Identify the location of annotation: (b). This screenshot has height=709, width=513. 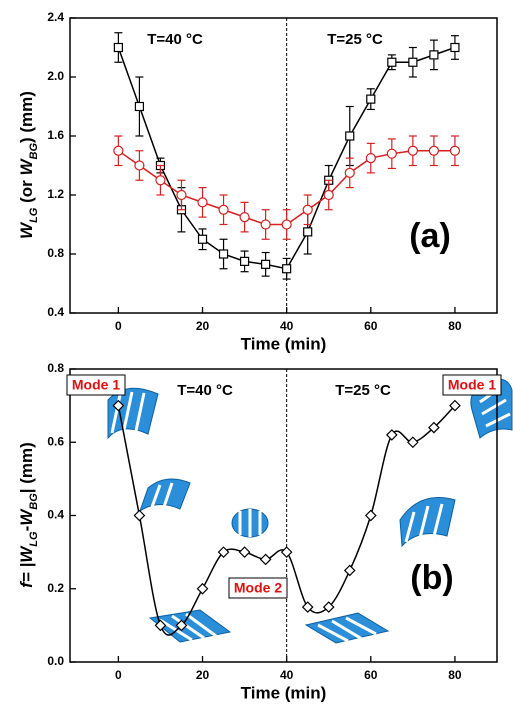
(431, 578).